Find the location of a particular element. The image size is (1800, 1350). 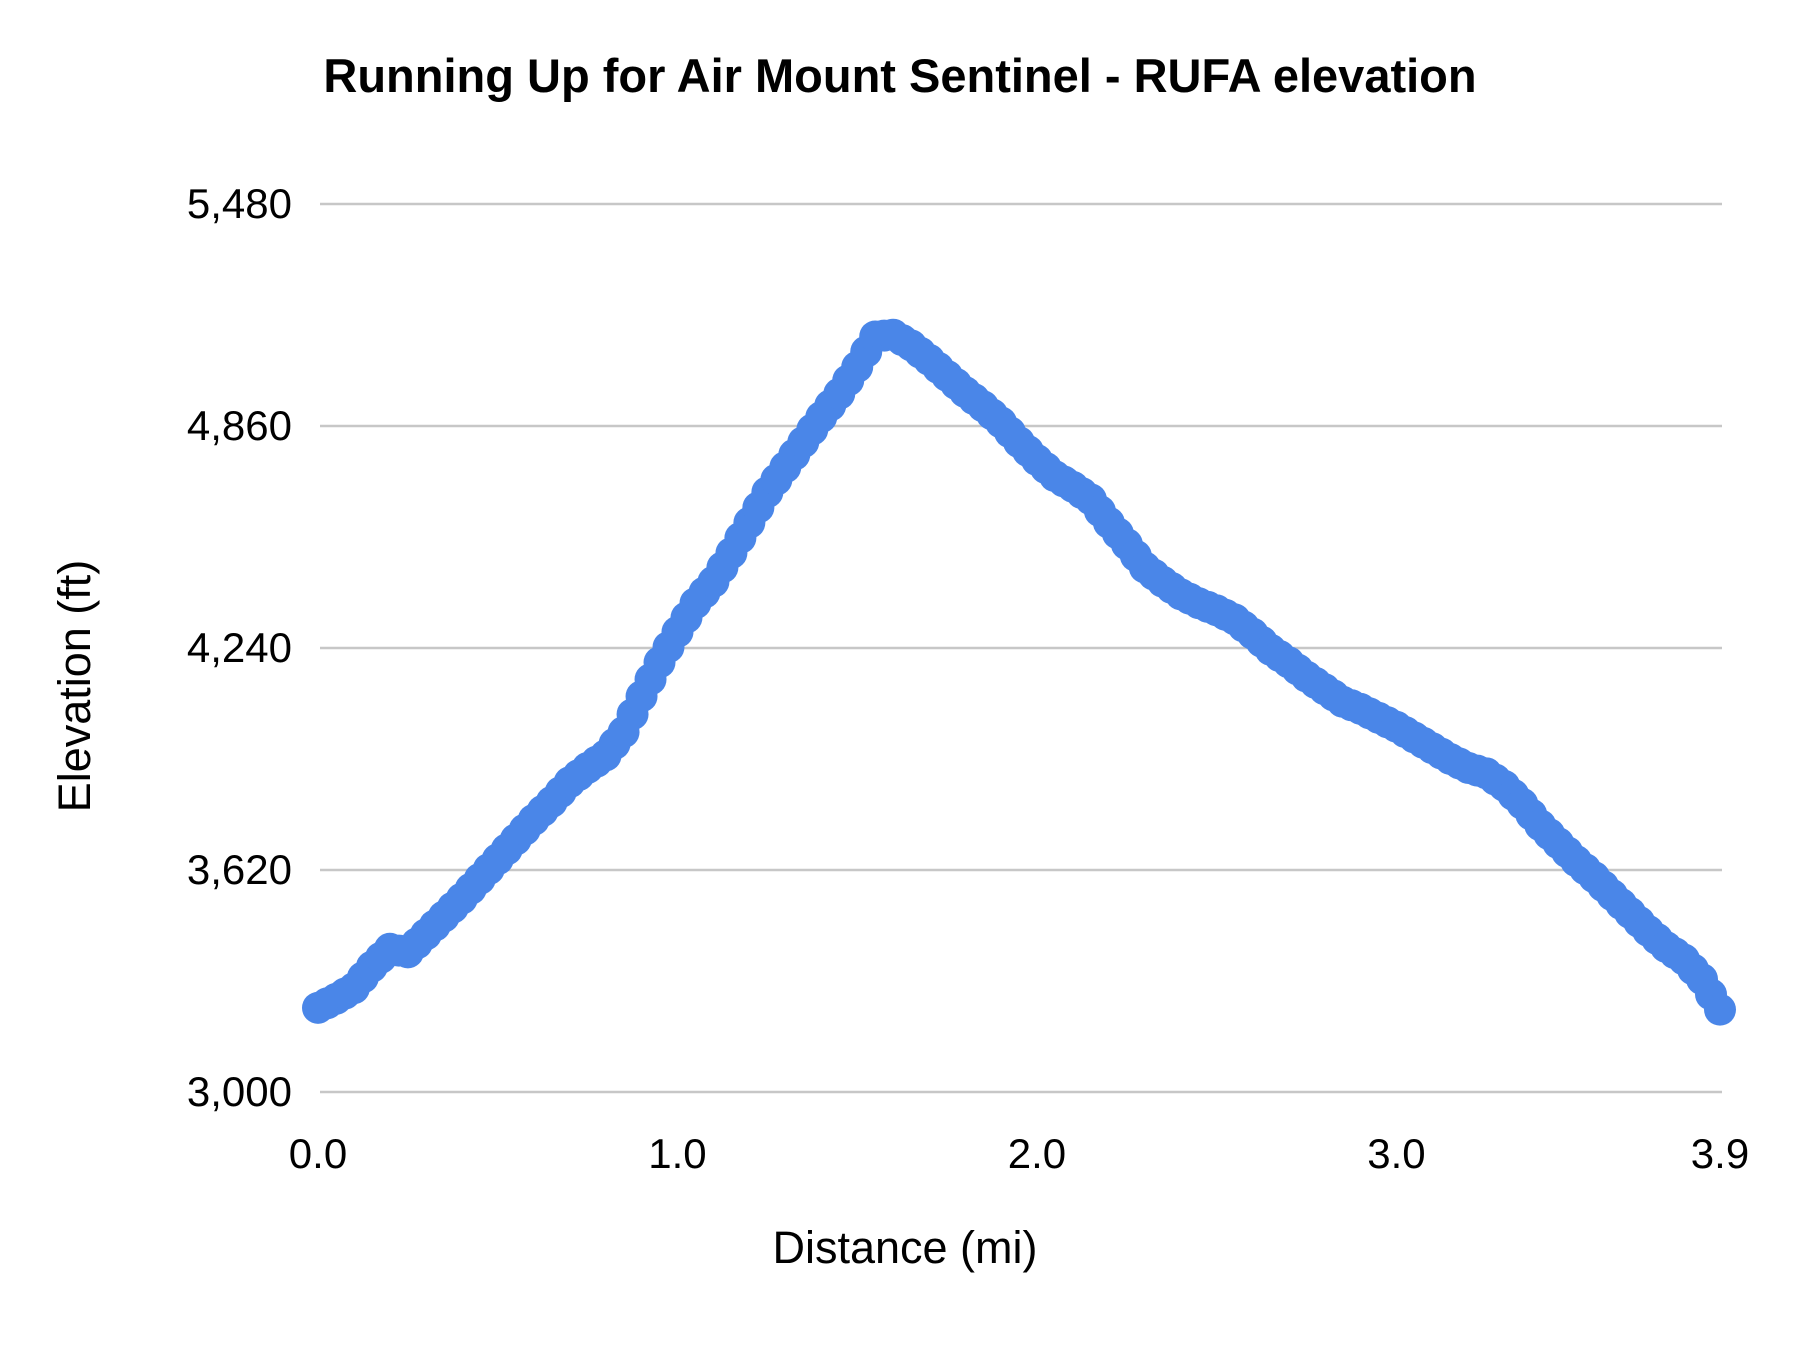

x-tick-label: 3.0 is located at coordinates (1396, 1153).